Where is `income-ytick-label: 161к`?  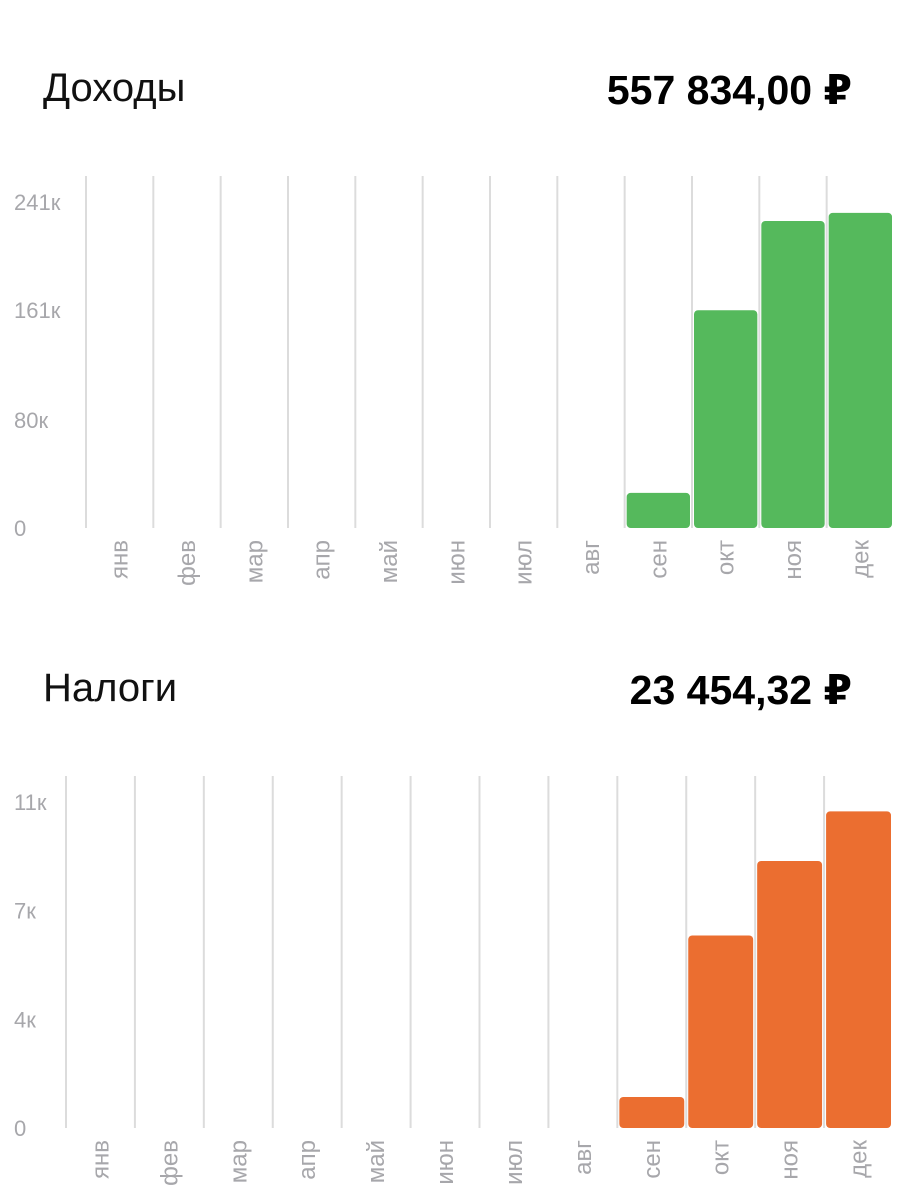
income-ytick-label: 161к is located at coordinates (37, 310).